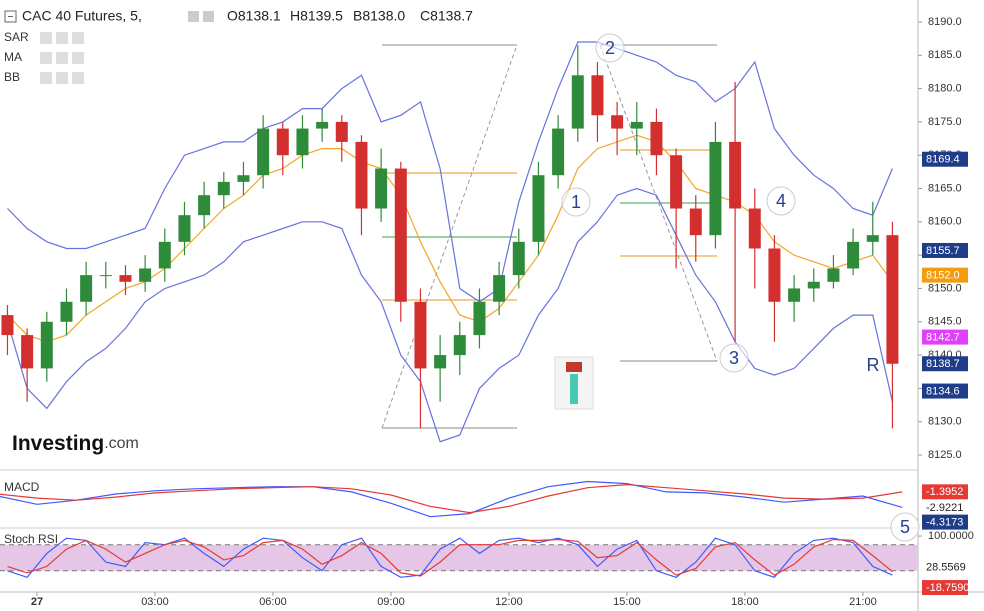  Describe the element at coordinates (254, 16) in the screenshot. I see `ohlc-open: O8138.1` at that location.